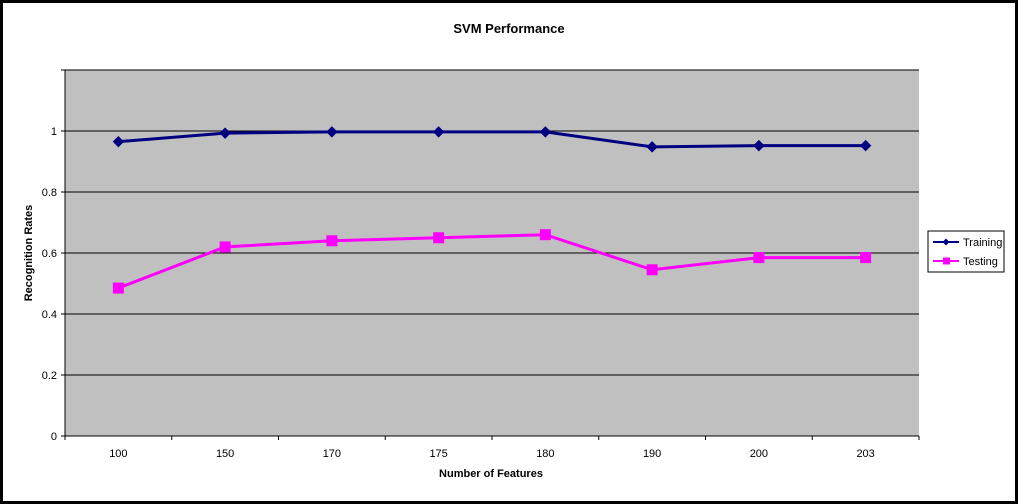 The image size is (1018, 504). I want to click on series-training, so click(492, 139).